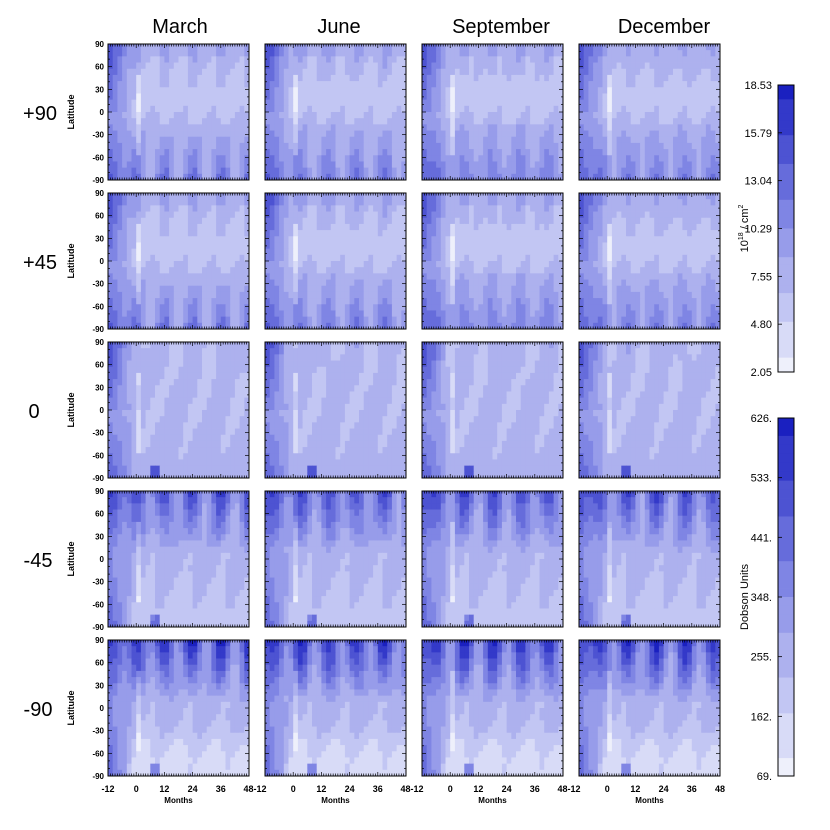 This screenshot has width=830, height=830. What do you see at coordinates (40, 412) in the screenshot?
I see `row-labels: +90+450-45-90` at bounding box center [40, 412].